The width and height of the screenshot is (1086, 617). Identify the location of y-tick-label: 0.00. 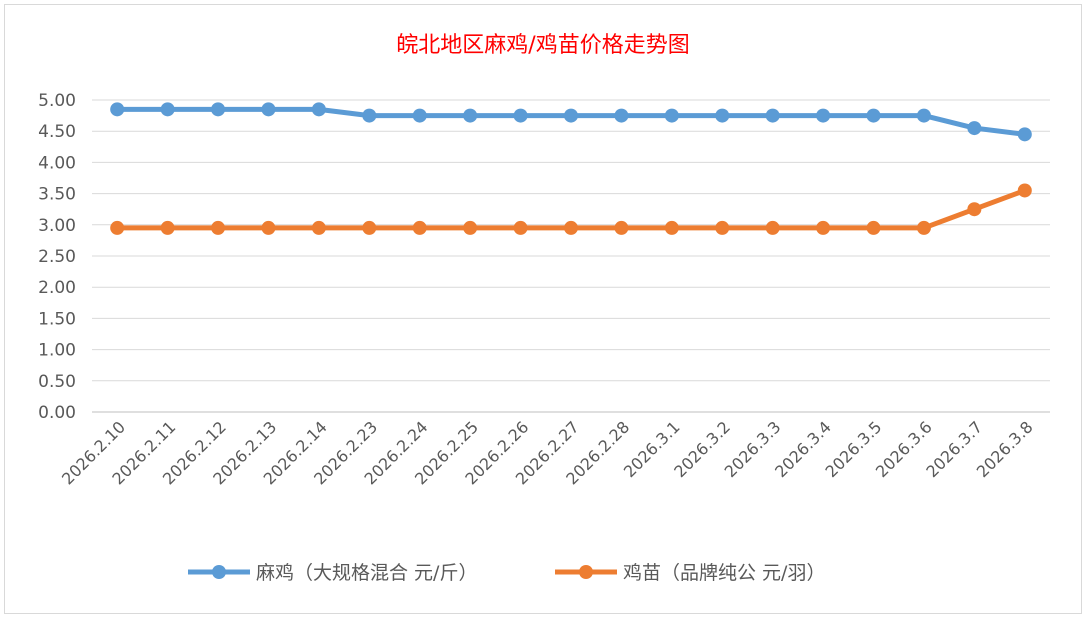
(57, 413).